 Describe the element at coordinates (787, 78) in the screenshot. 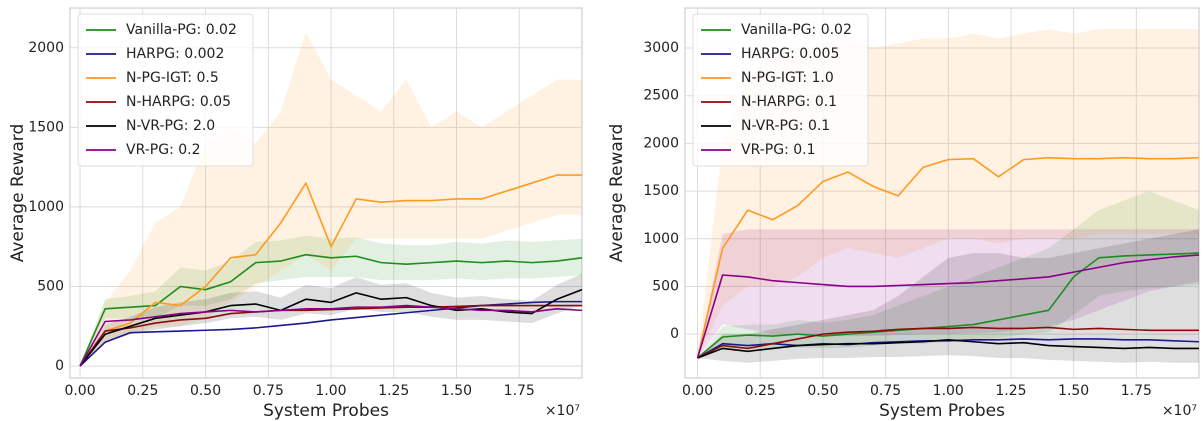

I see `legend-label: N-PG-IGT: 1.0` at that location.